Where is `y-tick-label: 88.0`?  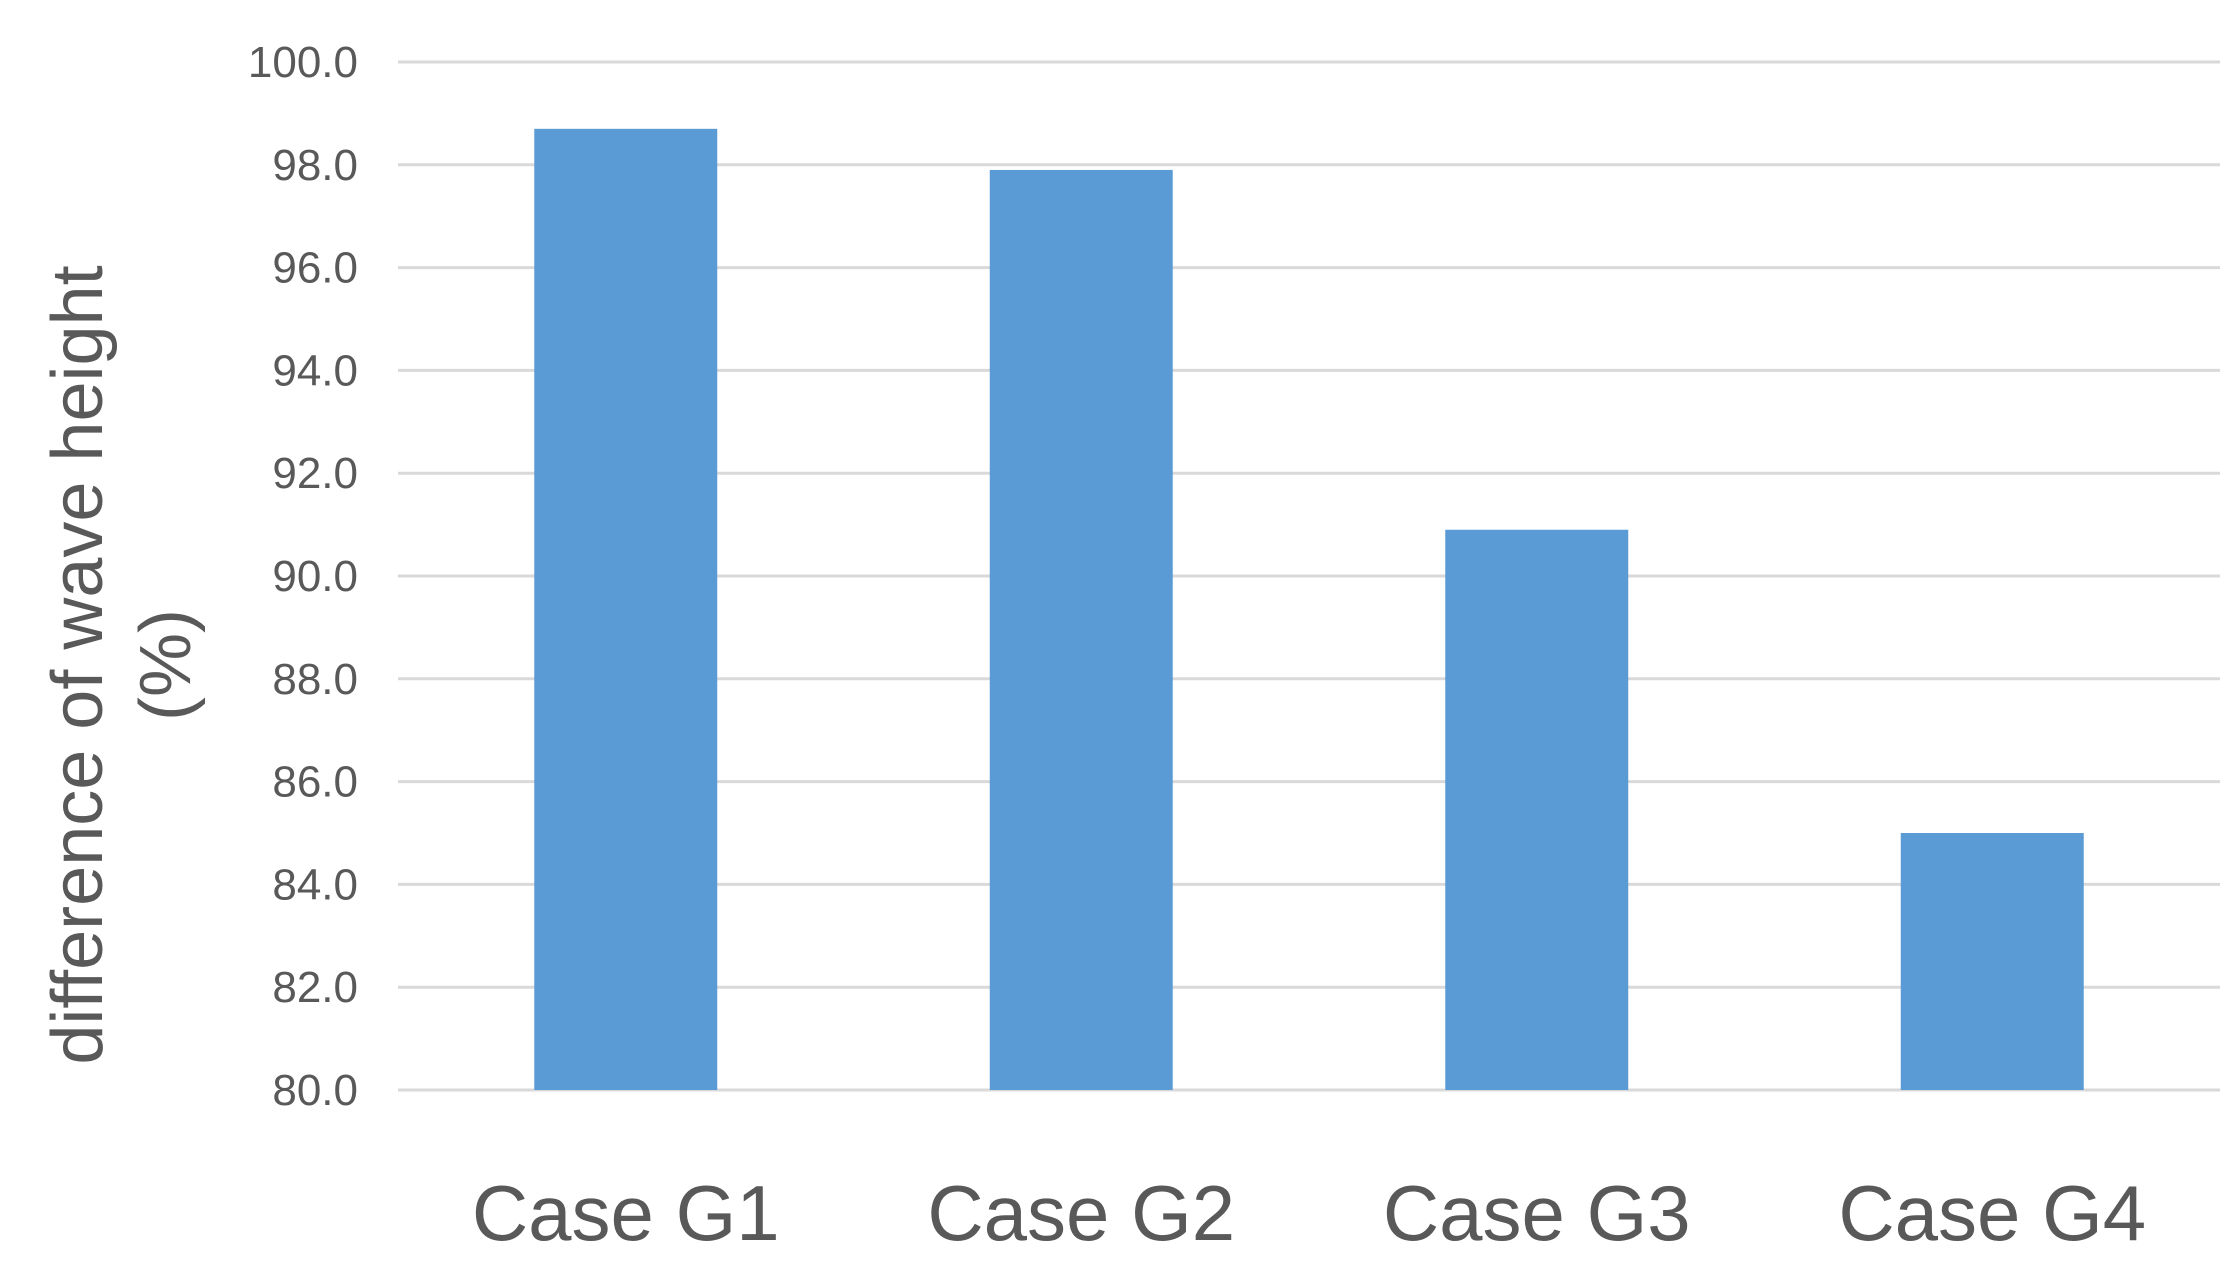 y-tick-label: 88.0 is located at coordinates (315, 679).